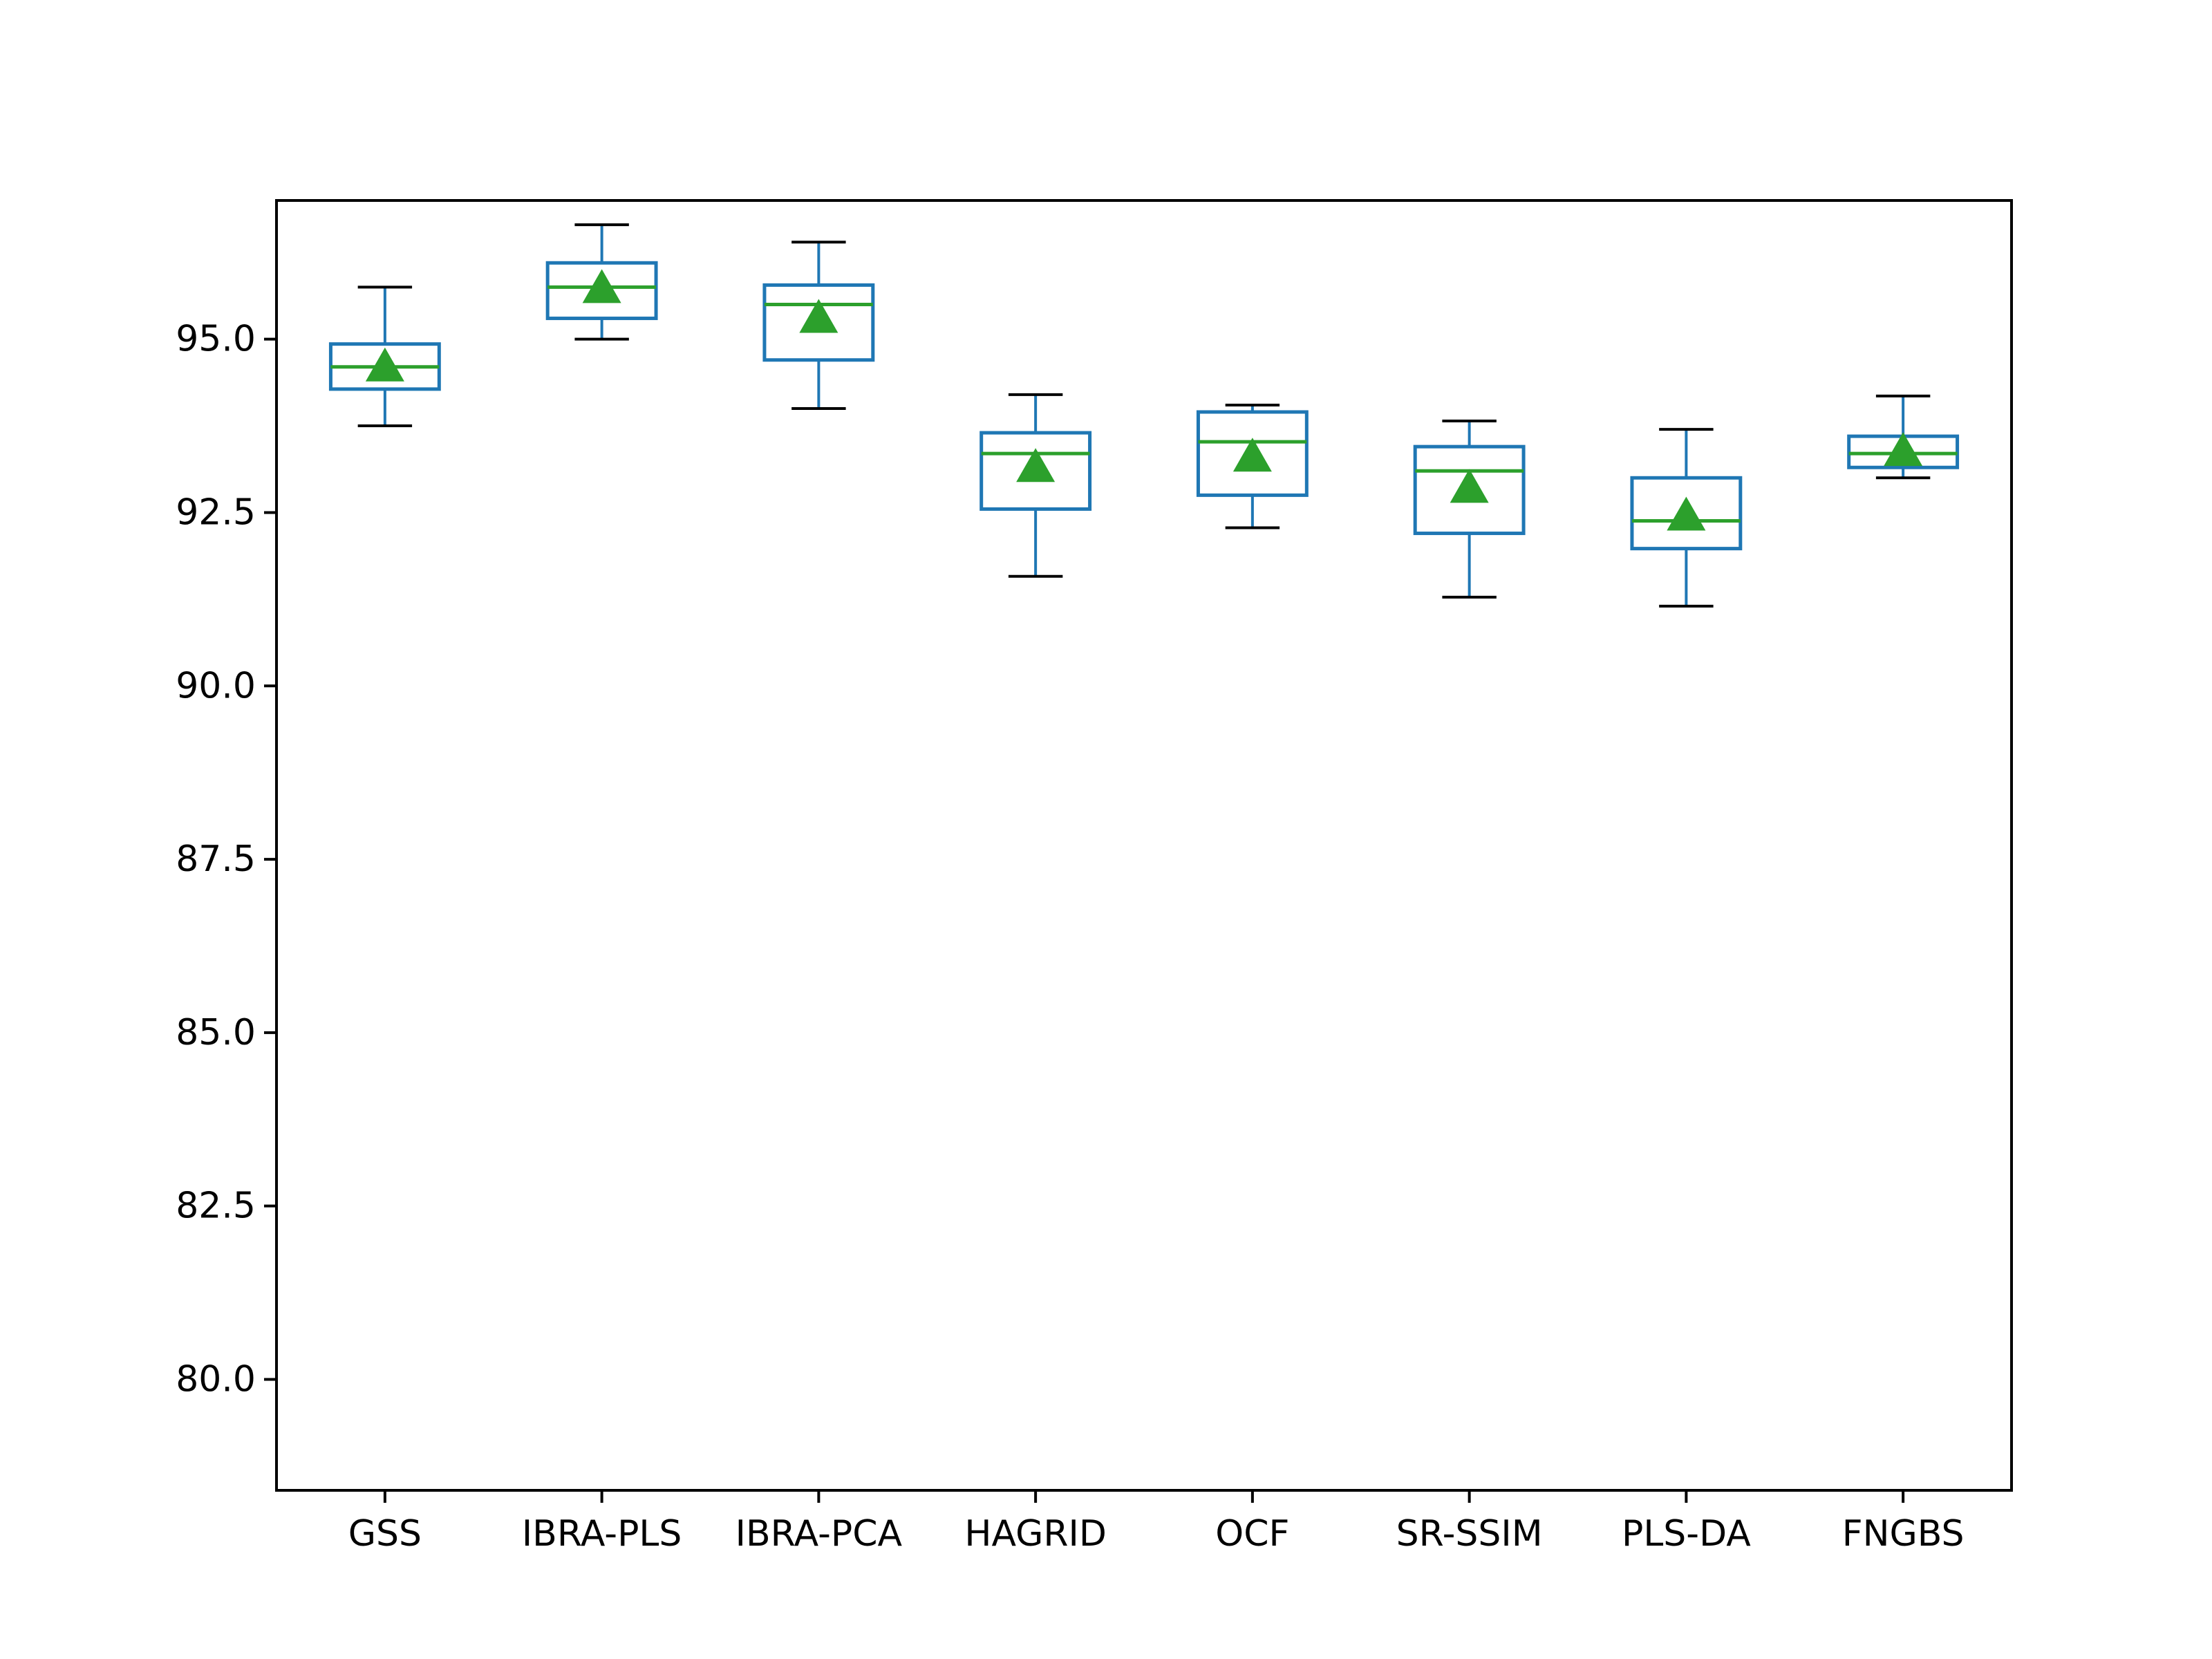 Image resolution: width=2212 pixels, height=1659 pixels. What do you see at coordinates (216, 339) in the screenshot?
I see `y-tick-label: 95.0` at bounding box center [216, 339].